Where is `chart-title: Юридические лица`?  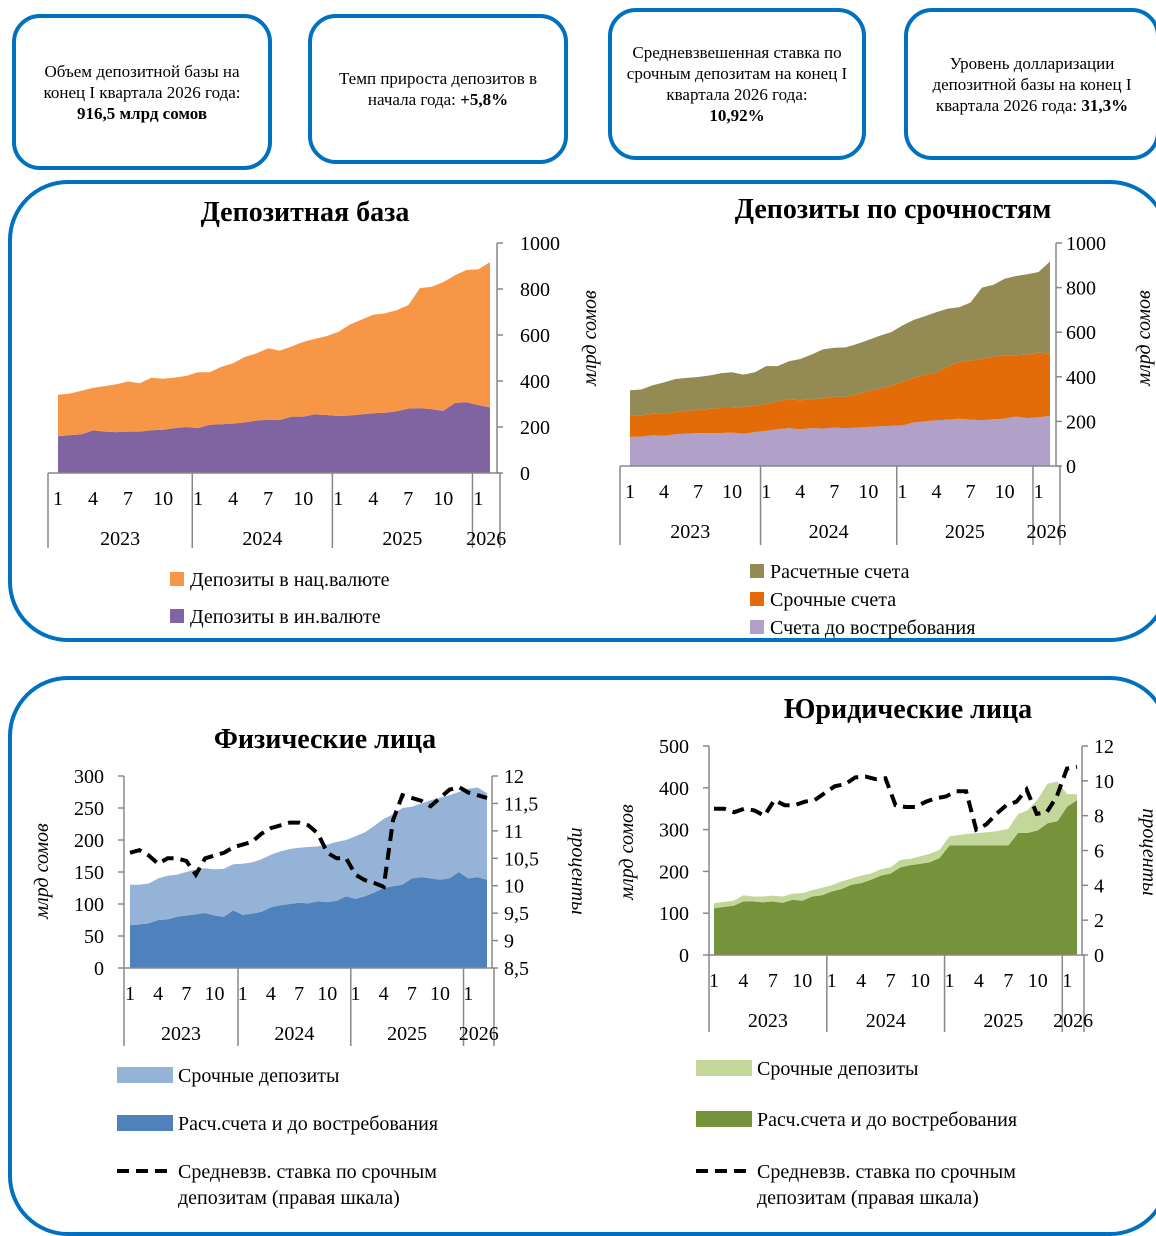 chart-title: Юридические лица is located at coordinates (908, 709).